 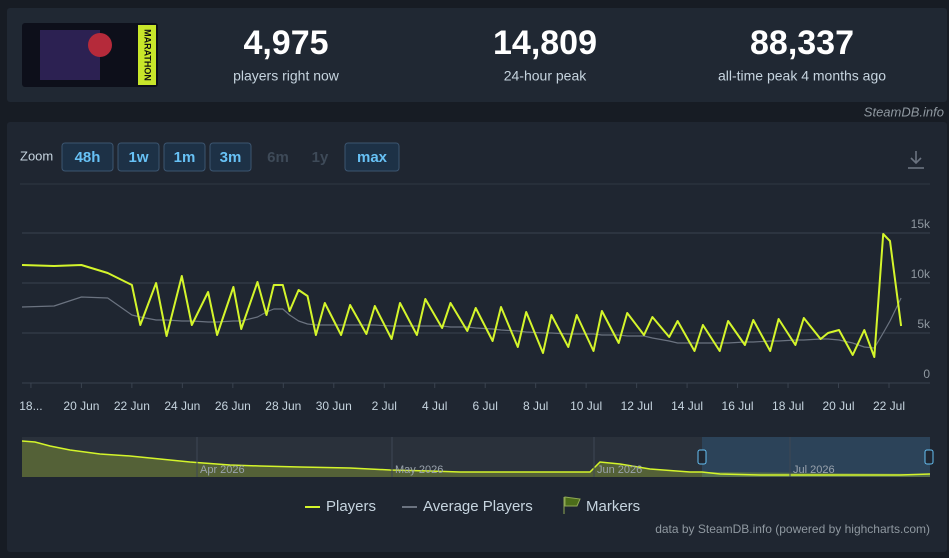 I want to click on navigator-area, so click(x=476, y=459).